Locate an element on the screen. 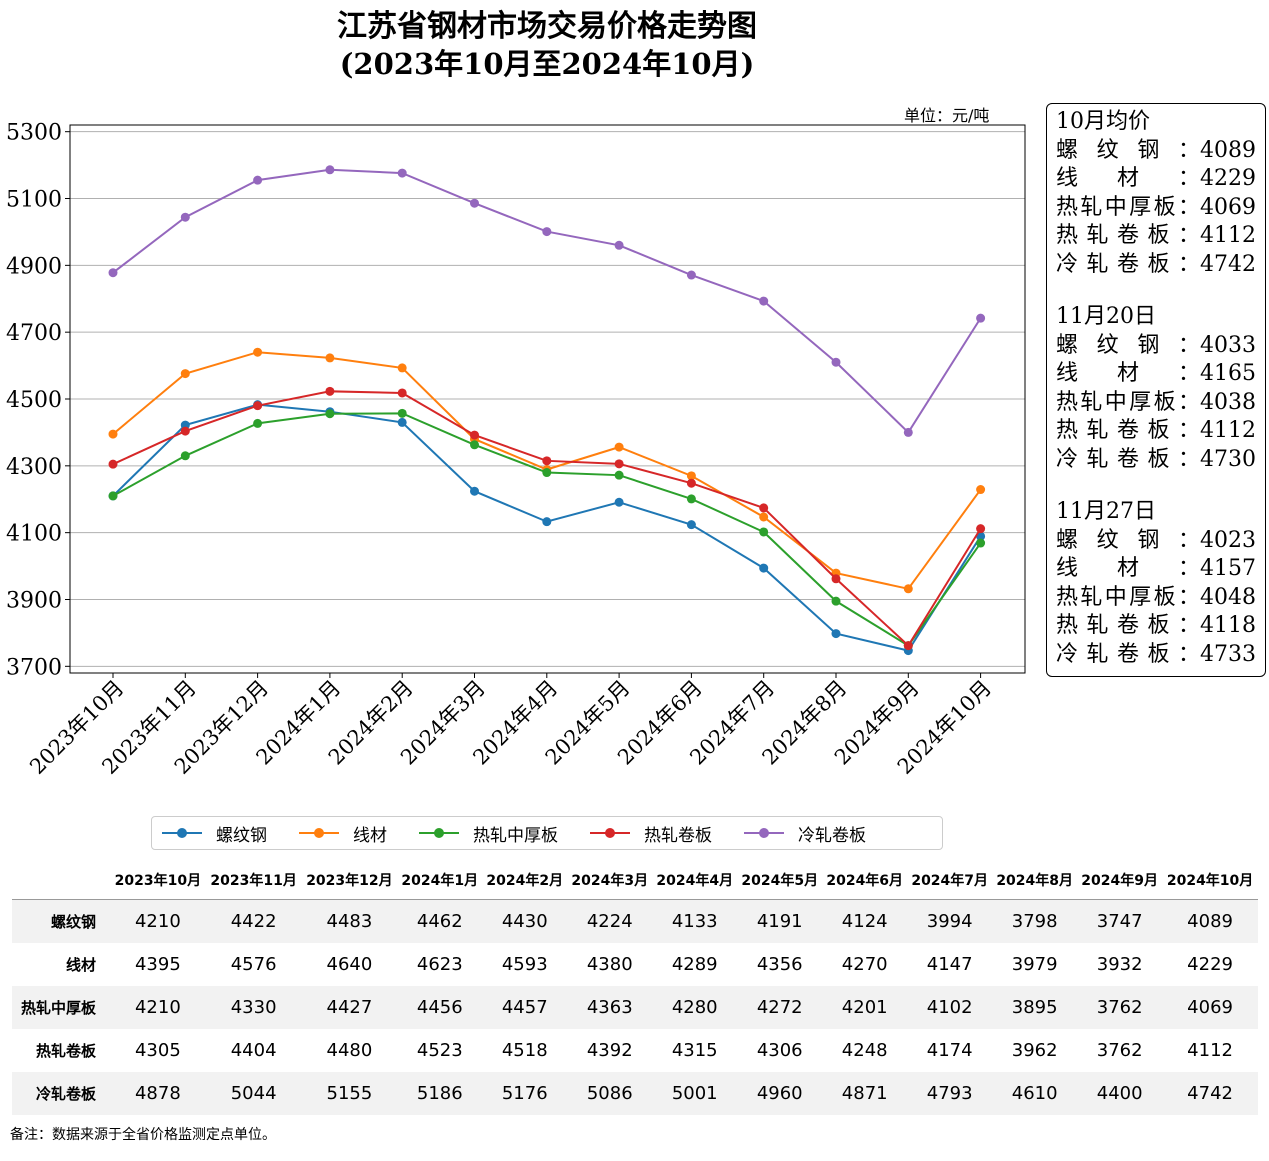 The width and height of the screenshot is (1269, 1161). table-cell: 4315 is located at coordinates (694, 1050).